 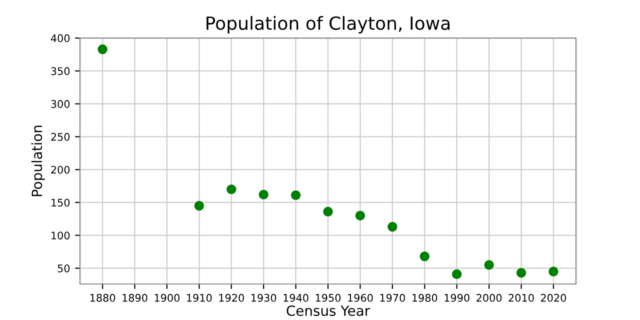 What do you see at coordinates (392, 298) in the screenshot?
I see `x-tick-label: 1970` at bounding box center [392, 298].